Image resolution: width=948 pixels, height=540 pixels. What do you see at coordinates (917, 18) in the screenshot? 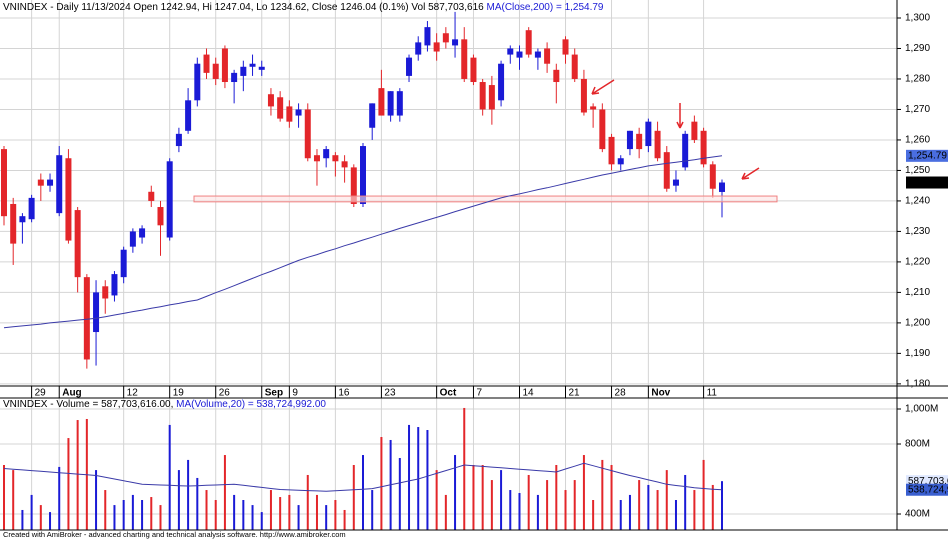
I see `y-tick-label: 1,300` at bounding box center [917, 18].